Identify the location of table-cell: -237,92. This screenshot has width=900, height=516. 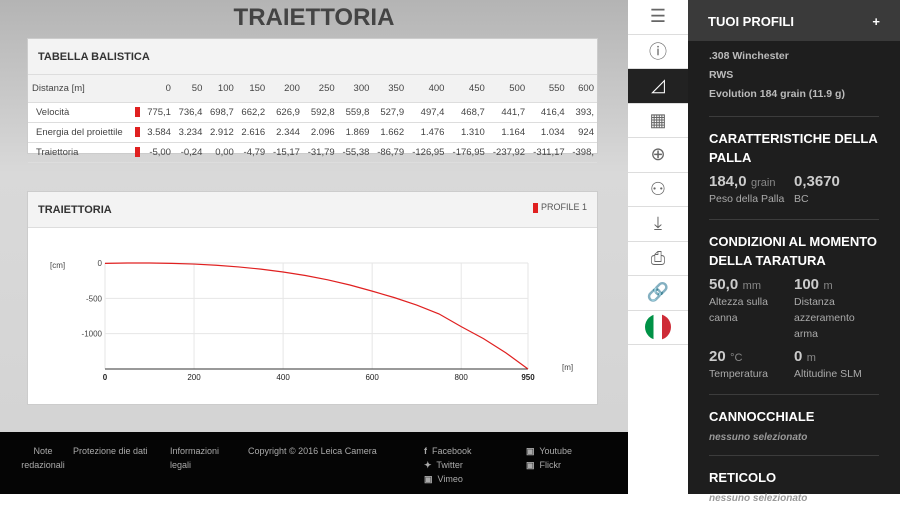
(508, 152).